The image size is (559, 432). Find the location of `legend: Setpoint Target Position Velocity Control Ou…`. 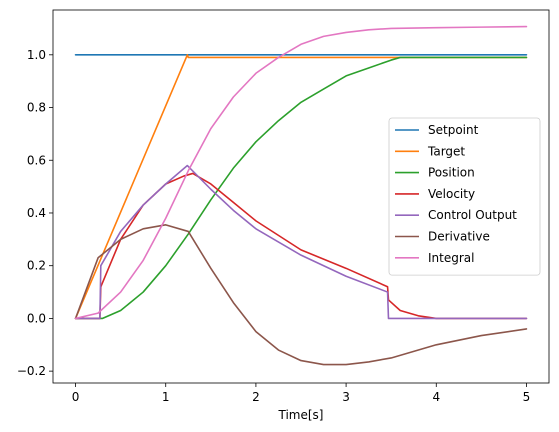

legend: Setpoint Target Position Velocity Control Ou… is located at coordinates (464, 196).